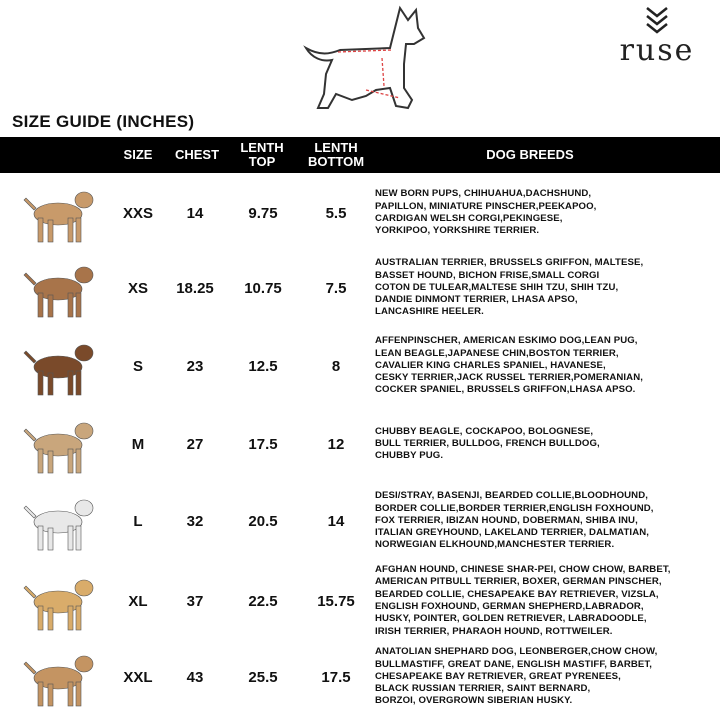  I want to click on chest-value: 14, so click(195, 213).